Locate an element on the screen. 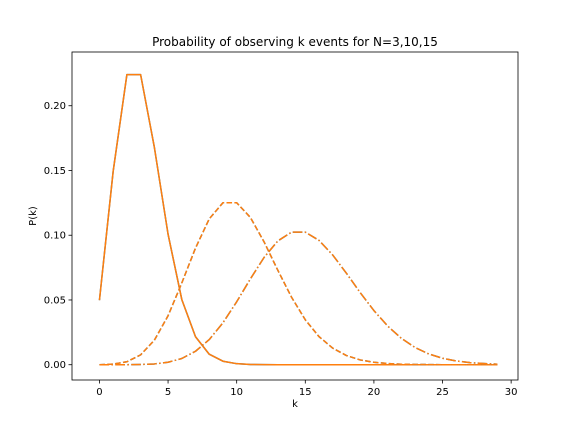  x-tick-label: 0 is located at coordinates (99, 392).